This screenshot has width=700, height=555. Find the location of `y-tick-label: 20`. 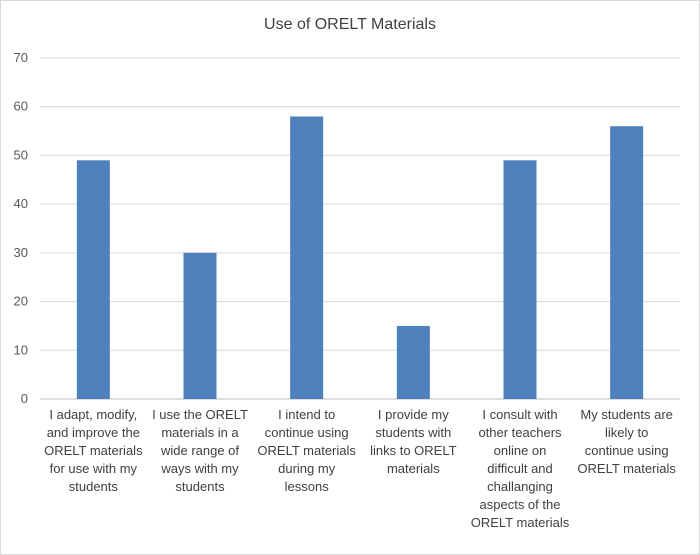

y-tick-label: 20 is located at coordinates (21, 301).